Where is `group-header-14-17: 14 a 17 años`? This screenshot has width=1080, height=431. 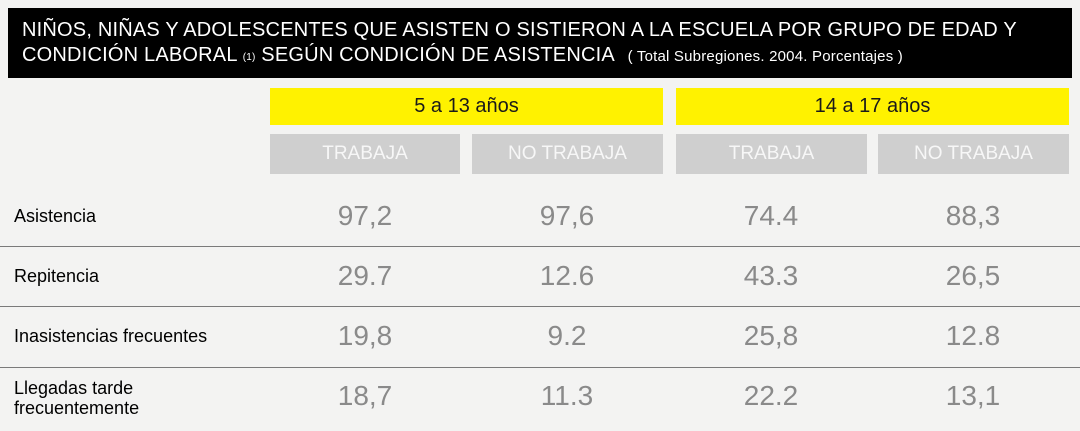
group-header-14-17: 14 a 17 años is located at coordinates (872, 106).